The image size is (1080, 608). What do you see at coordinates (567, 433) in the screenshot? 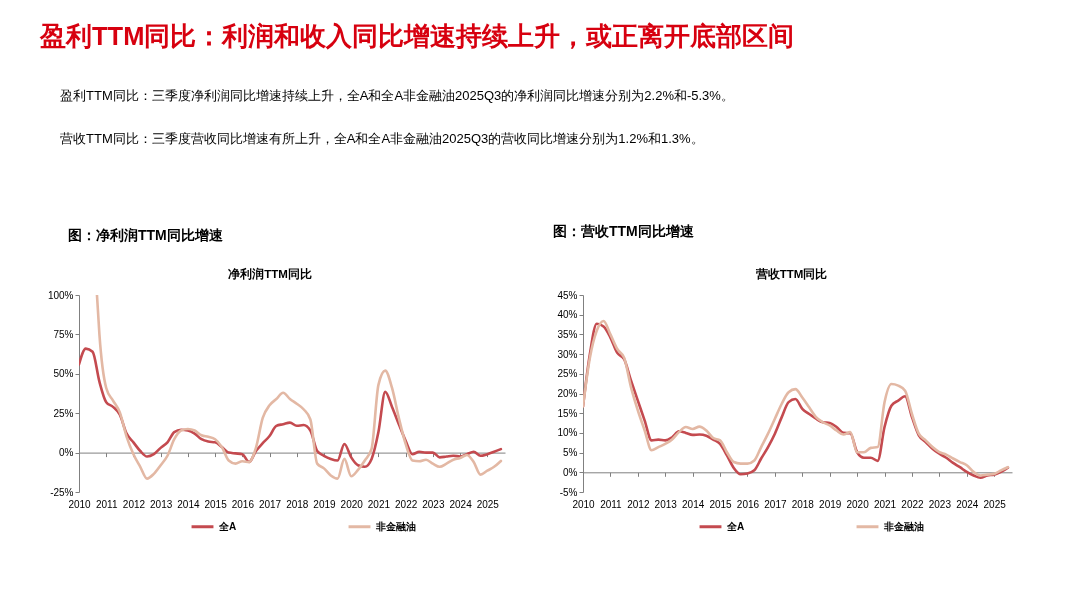
I see `y-tick-label: 10%` at bounding box center [567, 433].